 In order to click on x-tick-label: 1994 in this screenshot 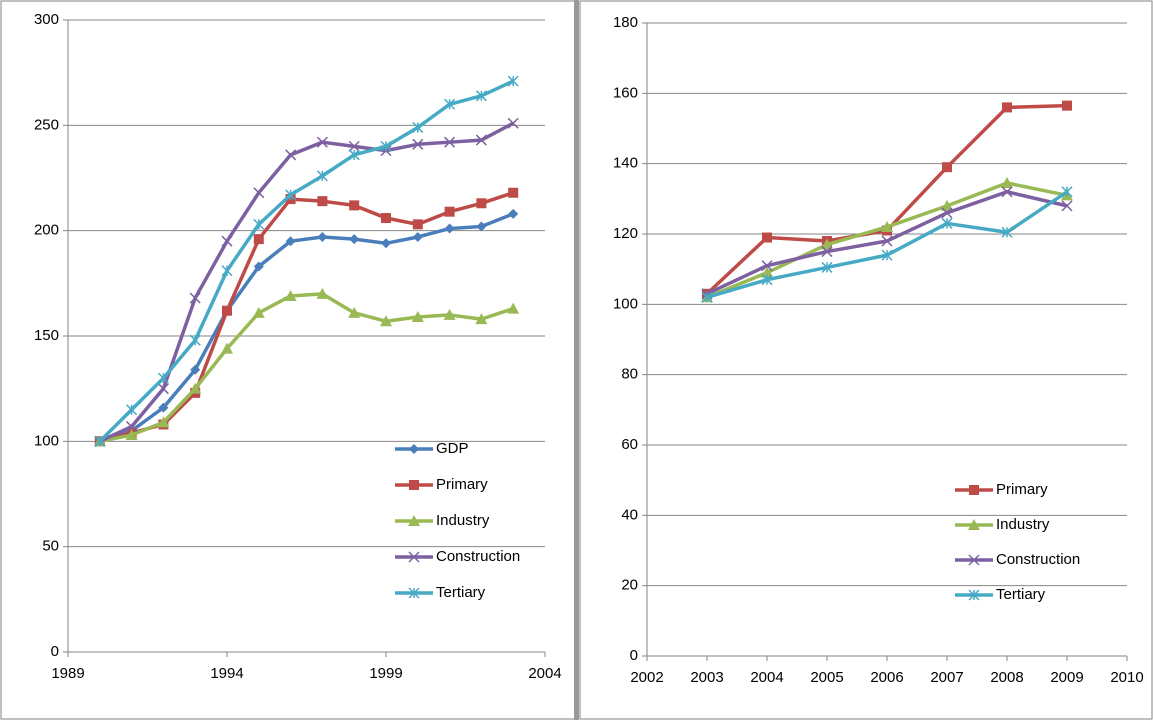, I will do `click(226, 673)`.